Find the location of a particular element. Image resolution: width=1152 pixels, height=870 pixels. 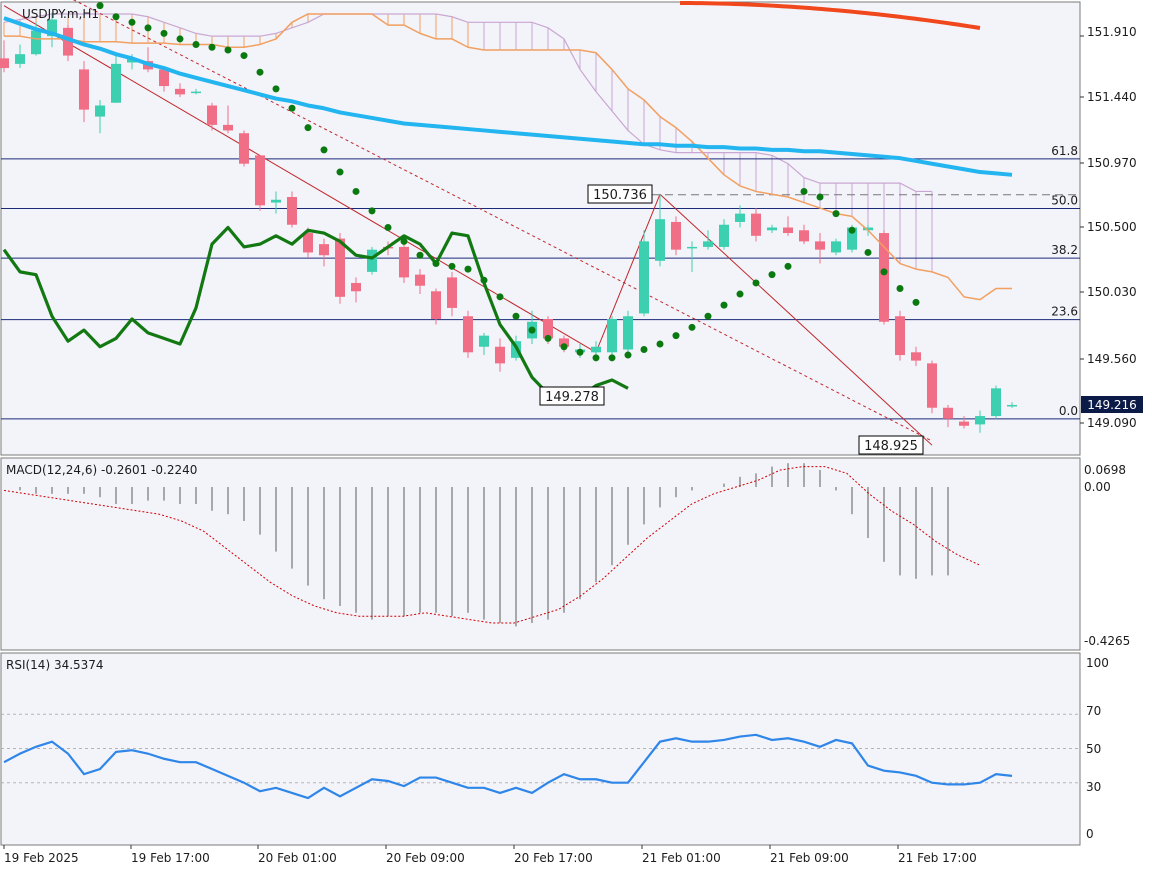

fib-level-label: 50.0 is located at coordinates (1064, 201).